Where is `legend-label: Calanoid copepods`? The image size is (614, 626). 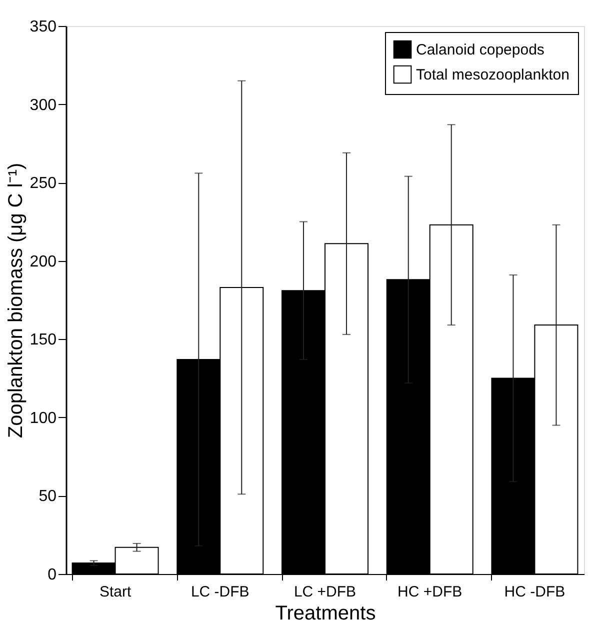
legend-label: Calanoid copepods is located at coordinates (480, 50).